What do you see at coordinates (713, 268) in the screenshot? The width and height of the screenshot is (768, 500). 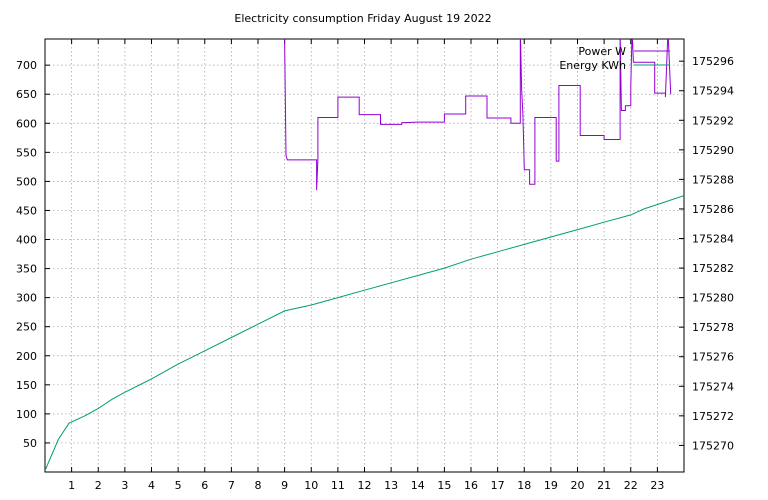 I see `y2-tick-label: 175282` at bounding box center [713, 268].